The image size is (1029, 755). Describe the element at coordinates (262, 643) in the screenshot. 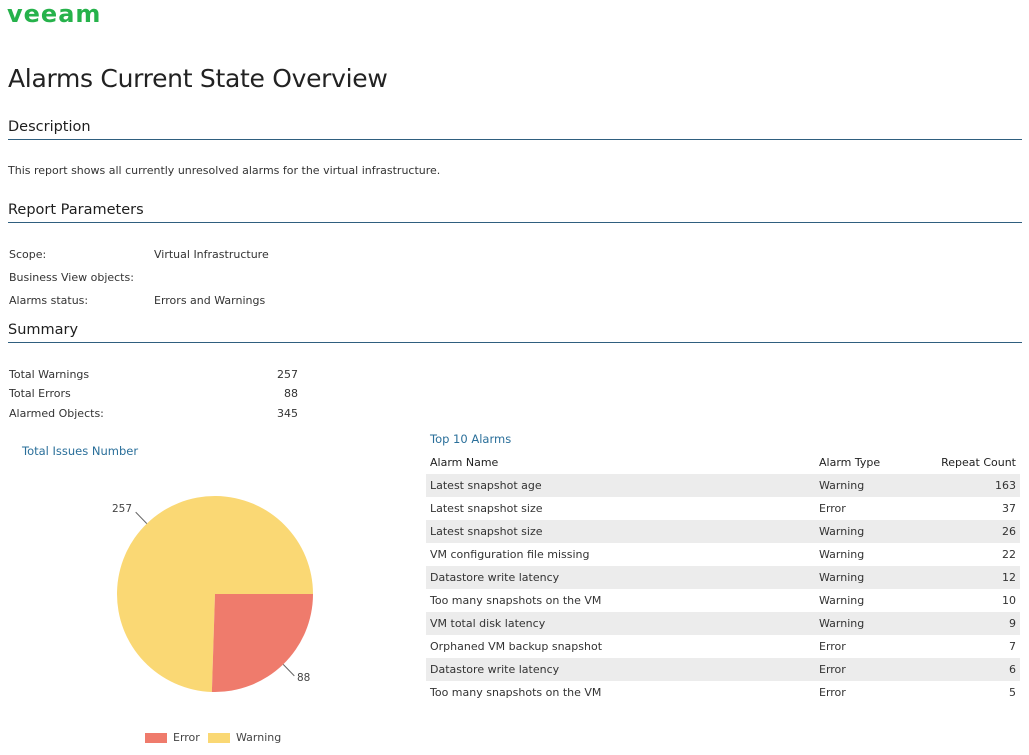

I see `pie-slice-error` at that location.